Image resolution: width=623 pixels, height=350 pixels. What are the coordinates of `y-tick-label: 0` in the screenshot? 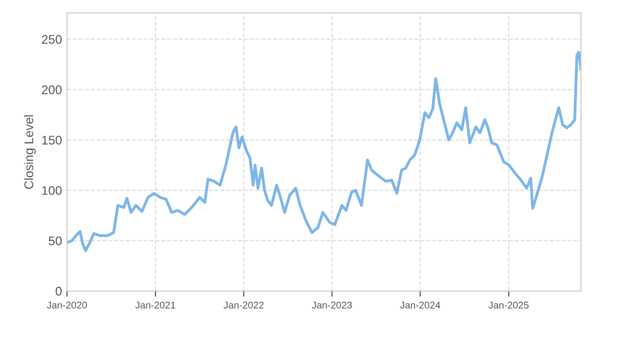 It's located at (59, 291).